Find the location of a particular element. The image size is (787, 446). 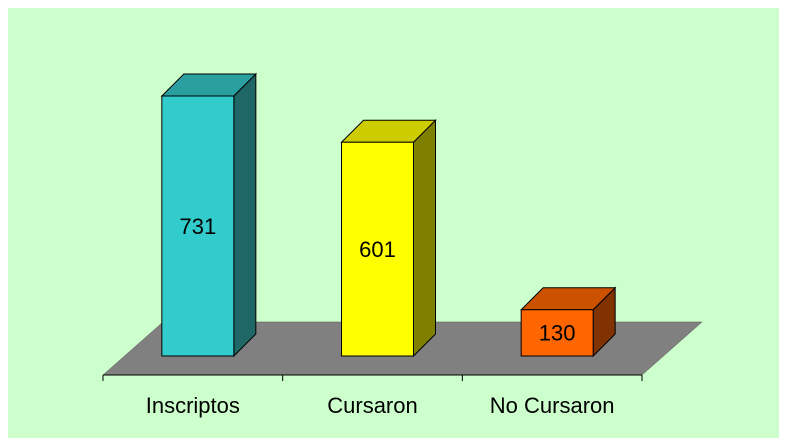

data-label: 601 is located at coordinates (377, 249).